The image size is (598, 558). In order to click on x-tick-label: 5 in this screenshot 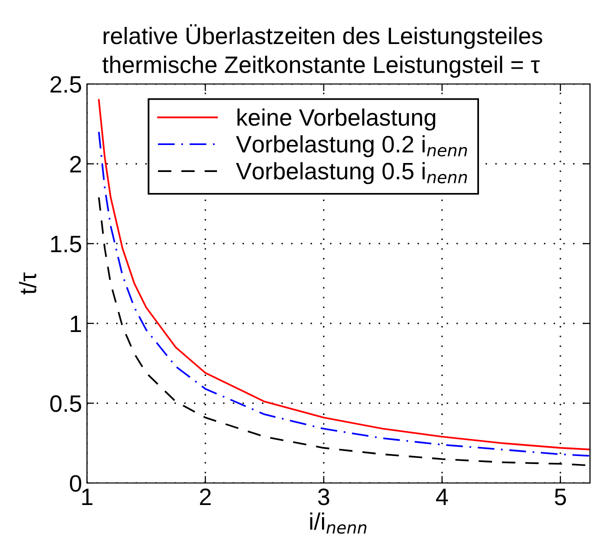, I will do `click(560, 497)`.